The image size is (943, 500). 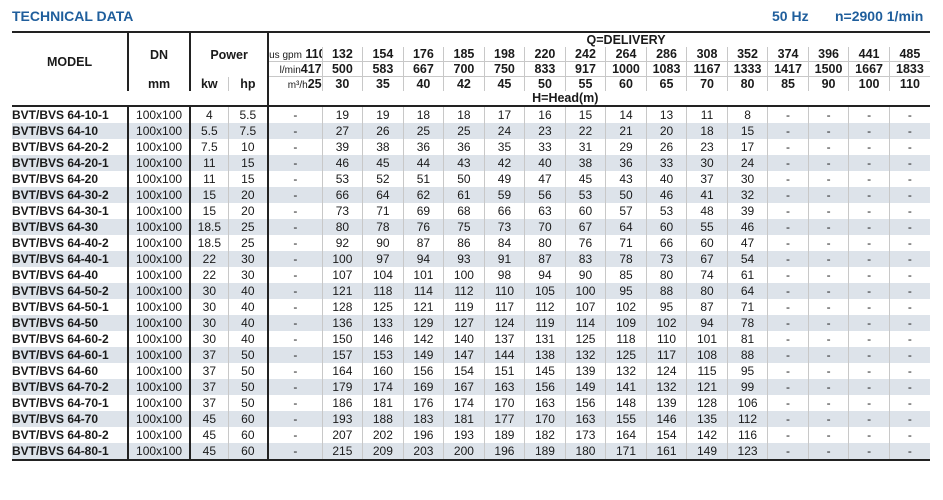 I want to click on head-cell: 150, so click(x=342, y=339).